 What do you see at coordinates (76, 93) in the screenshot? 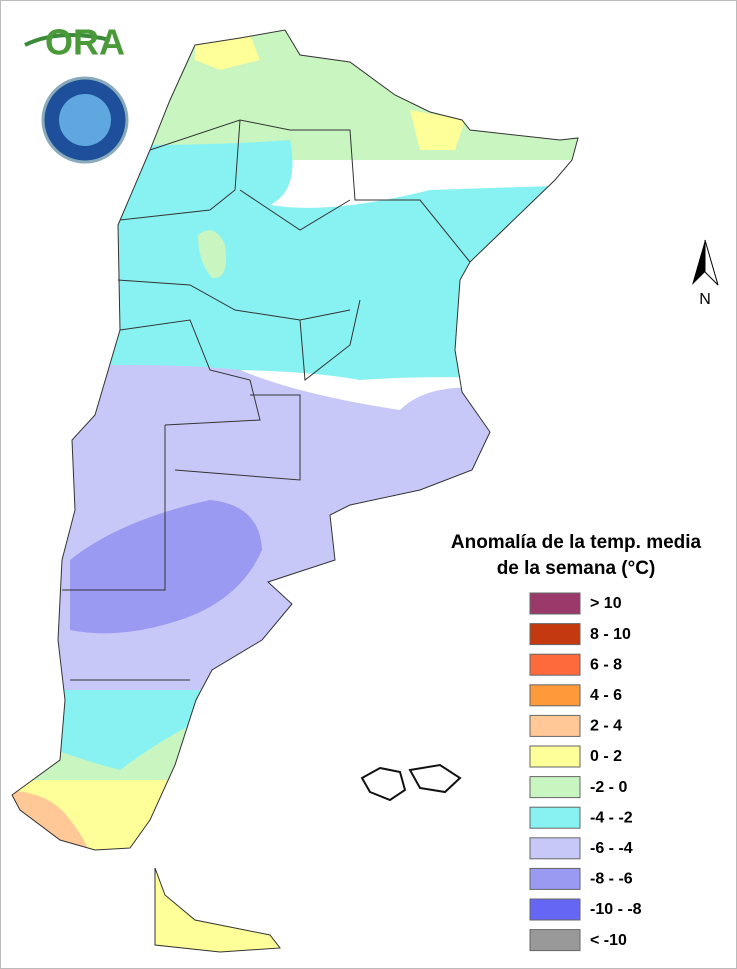
I see `logo: ORA` at bounding box center [76, 93].